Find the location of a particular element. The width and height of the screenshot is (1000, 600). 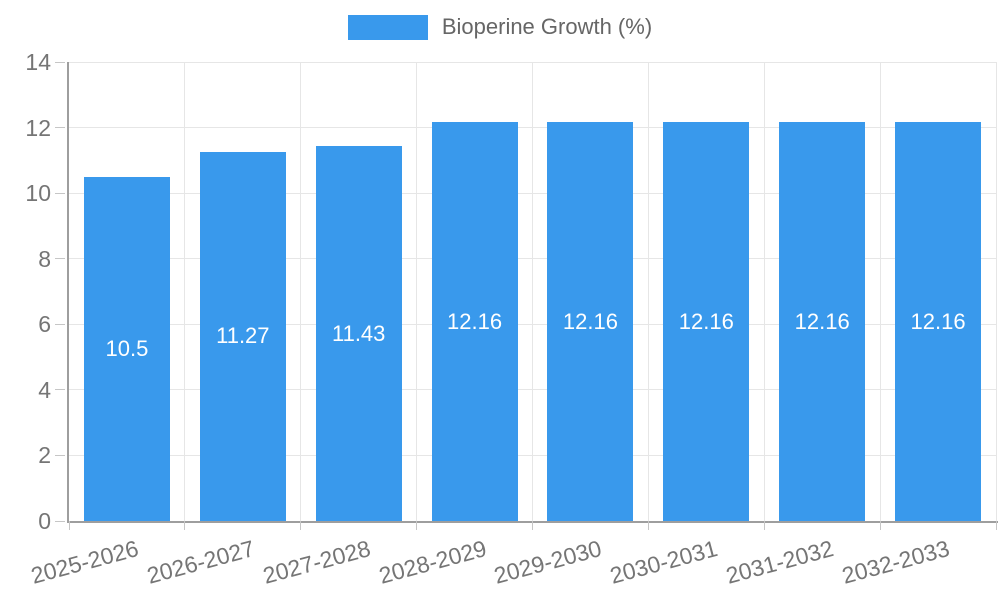

y-tick-label: 0 is located at coordinates (44, 521).